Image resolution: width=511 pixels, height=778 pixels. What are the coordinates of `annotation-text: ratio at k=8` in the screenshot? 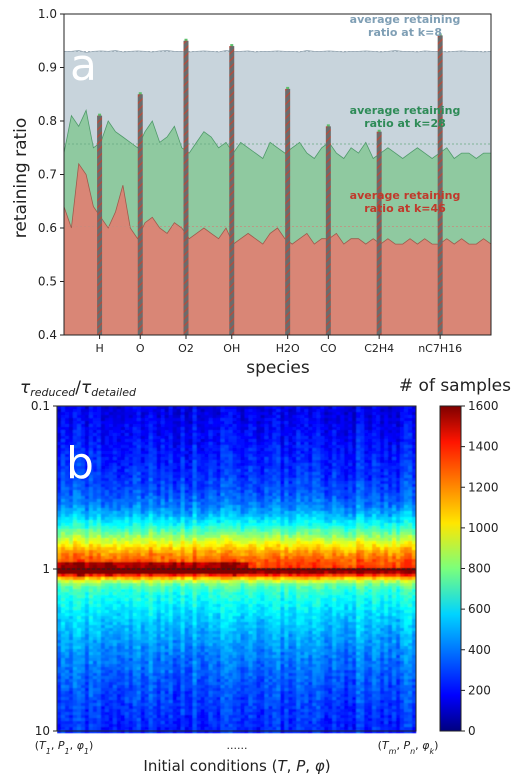 It's located at (405, 32).